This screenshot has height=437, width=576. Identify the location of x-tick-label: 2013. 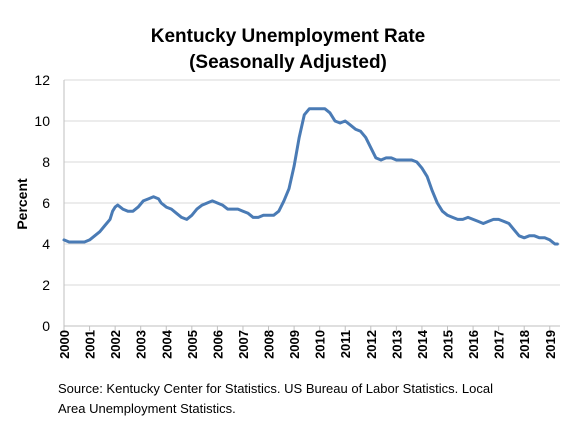
(396, 344).